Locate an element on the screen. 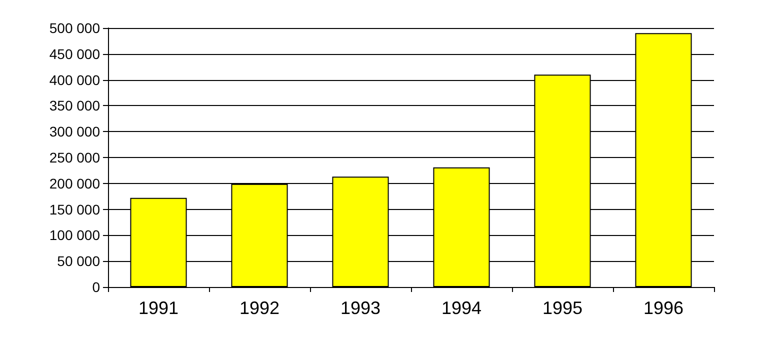 The width and height of the screenshot is (762, 350). y-tick-label: 350 000 is located at coordinates (74, 106).